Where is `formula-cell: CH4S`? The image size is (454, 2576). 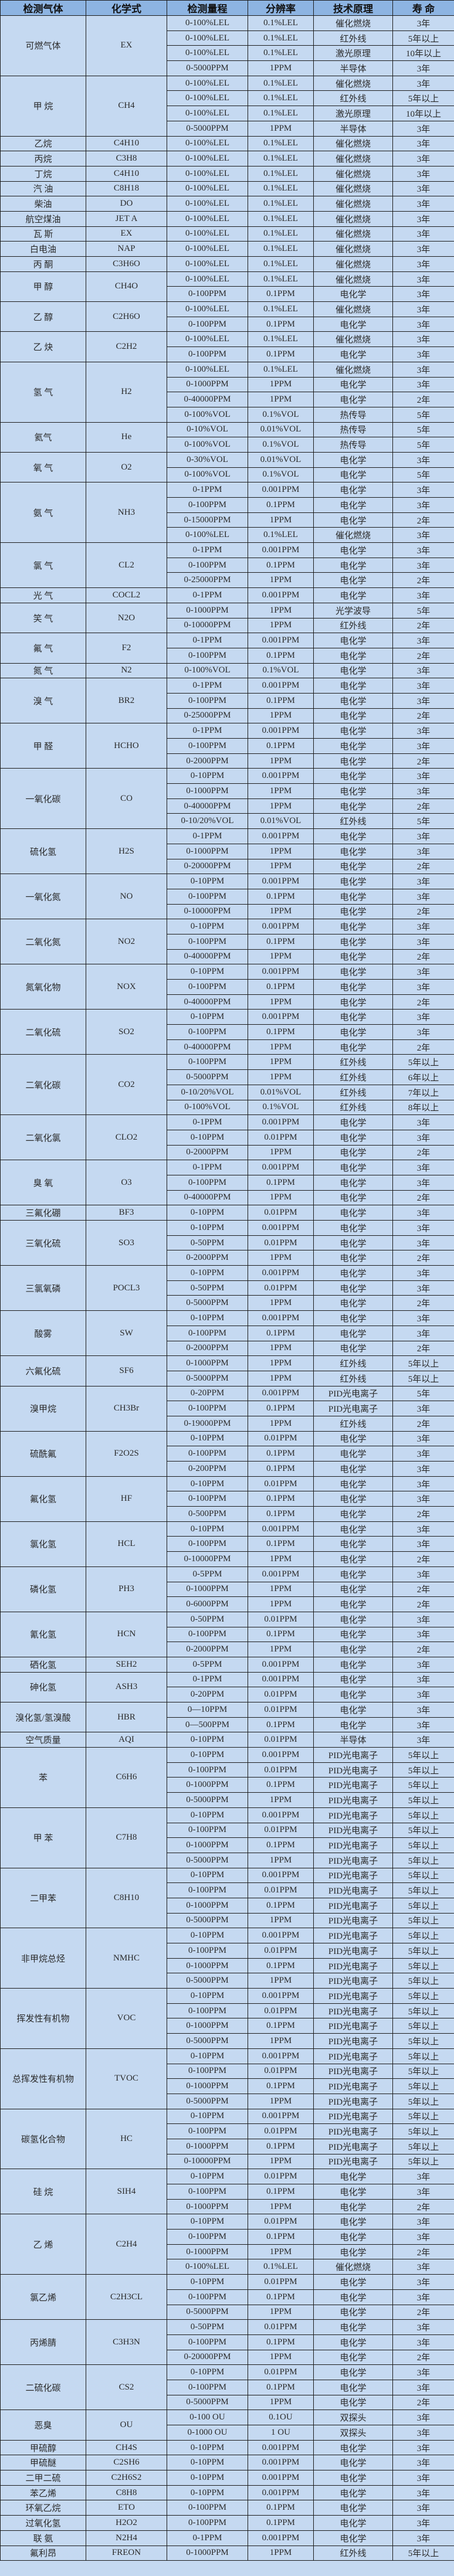
formula-cell: CH4S is located at coordinates (126, 2448).